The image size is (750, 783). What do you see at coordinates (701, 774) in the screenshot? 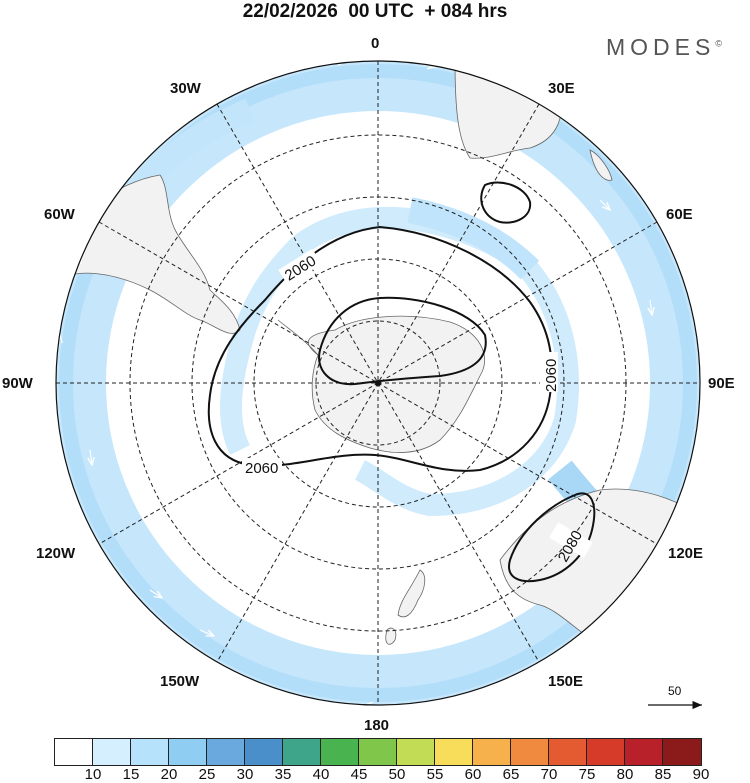
I see `colorbar-tick-label: 90` at bounding box center [701, 774].